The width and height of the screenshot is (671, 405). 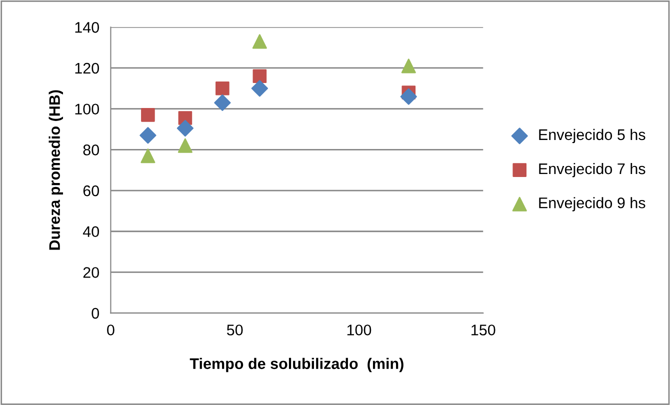 I want to click on y-tick-label: 120, so click(x=87, y=68).